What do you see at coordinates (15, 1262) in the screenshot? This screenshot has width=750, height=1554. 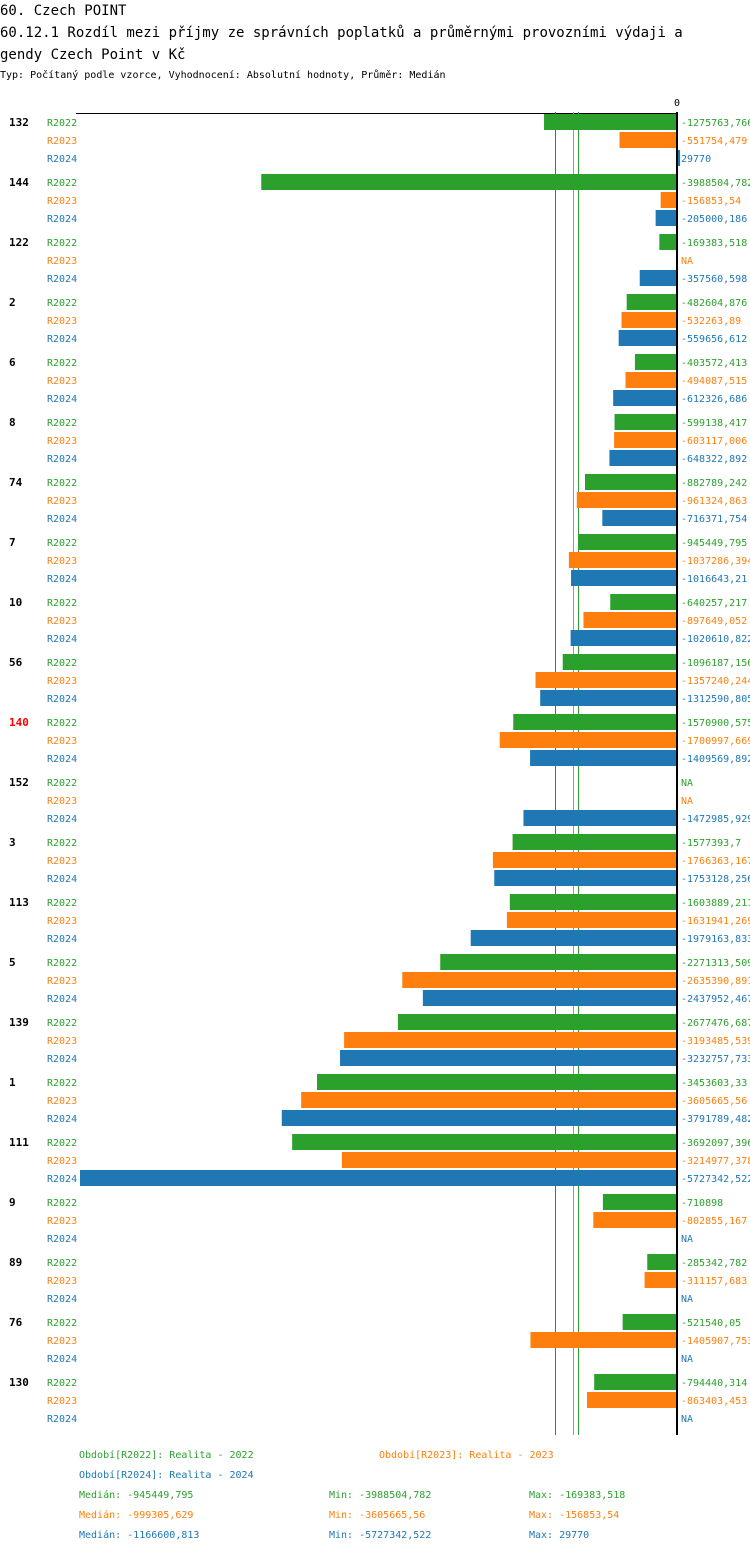 I see `group-label: 89` at bounding box center [15, 1262].